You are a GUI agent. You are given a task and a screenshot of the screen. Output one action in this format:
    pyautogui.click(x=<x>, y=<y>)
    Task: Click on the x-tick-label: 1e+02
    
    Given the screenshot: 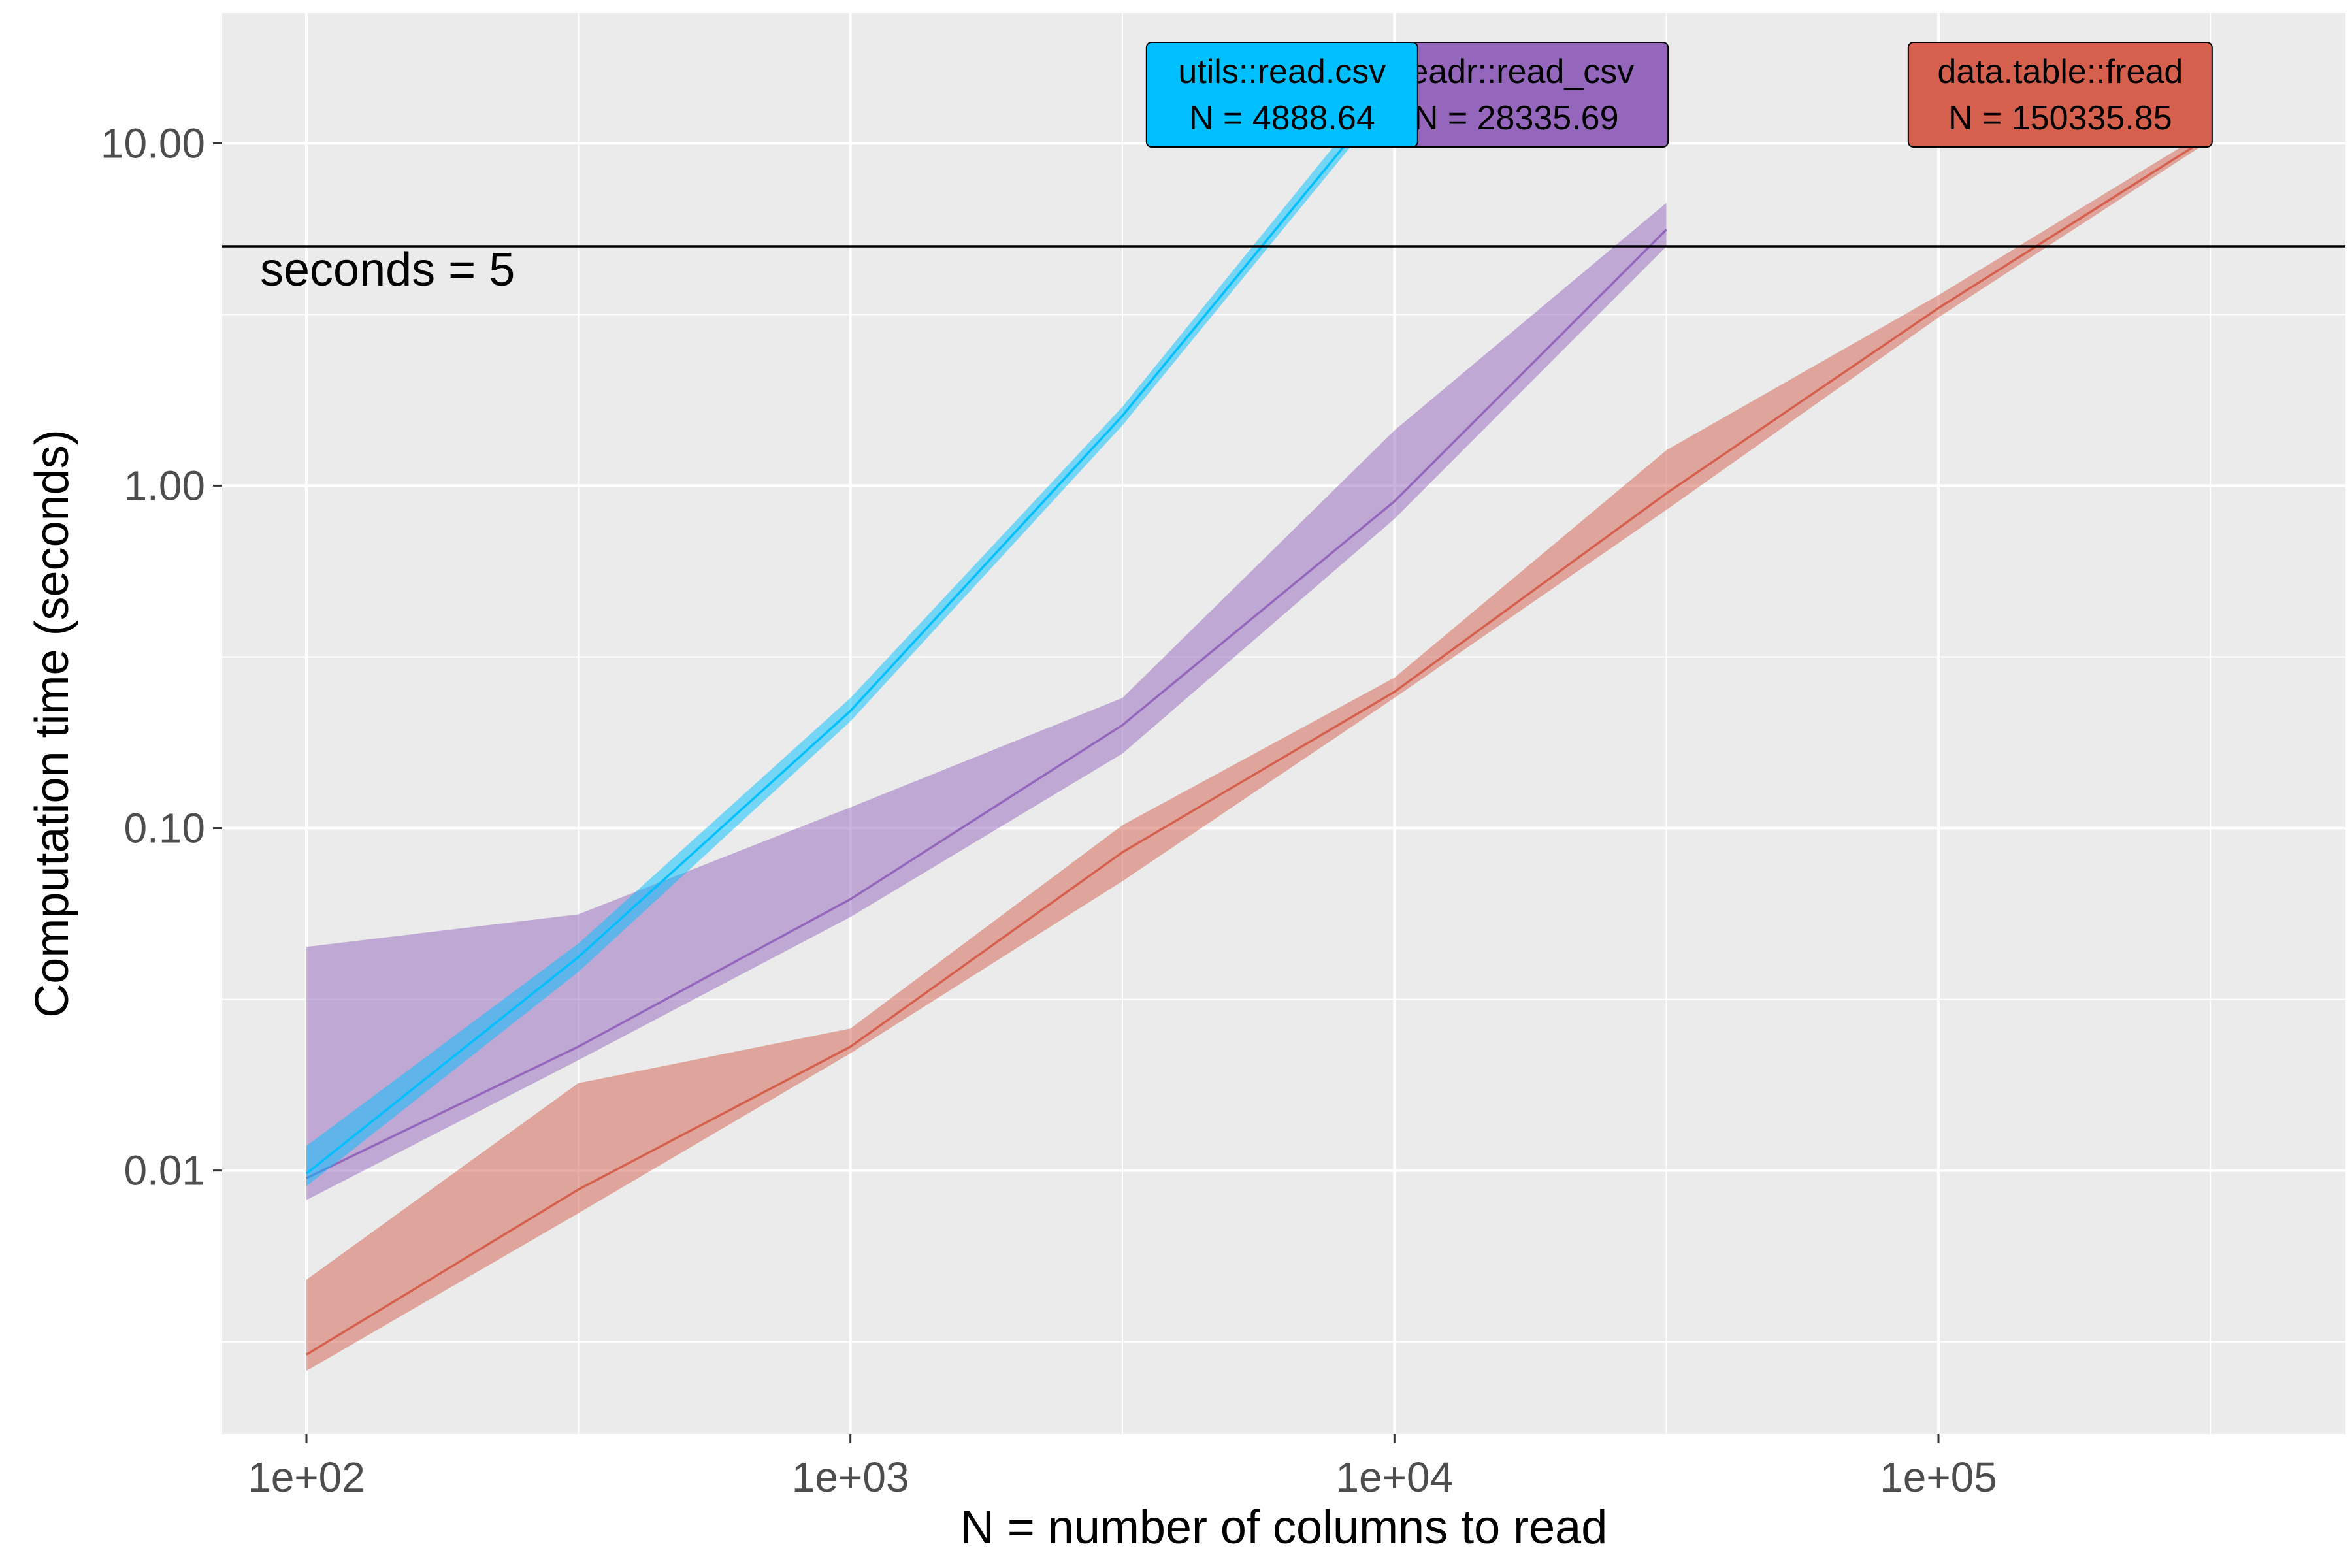 What is the action you would take?
    pyautogui.click(x=306, y=1477)
    